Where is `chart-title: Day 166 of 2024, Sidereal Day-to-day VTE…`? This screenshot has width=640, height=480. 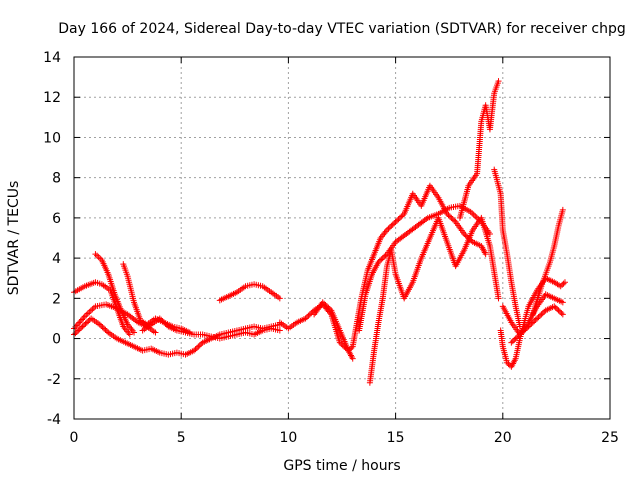 chart-title: Day 166 of 2024, Sidereal Day-to-day VTE… is located at coordinates (342, 29).